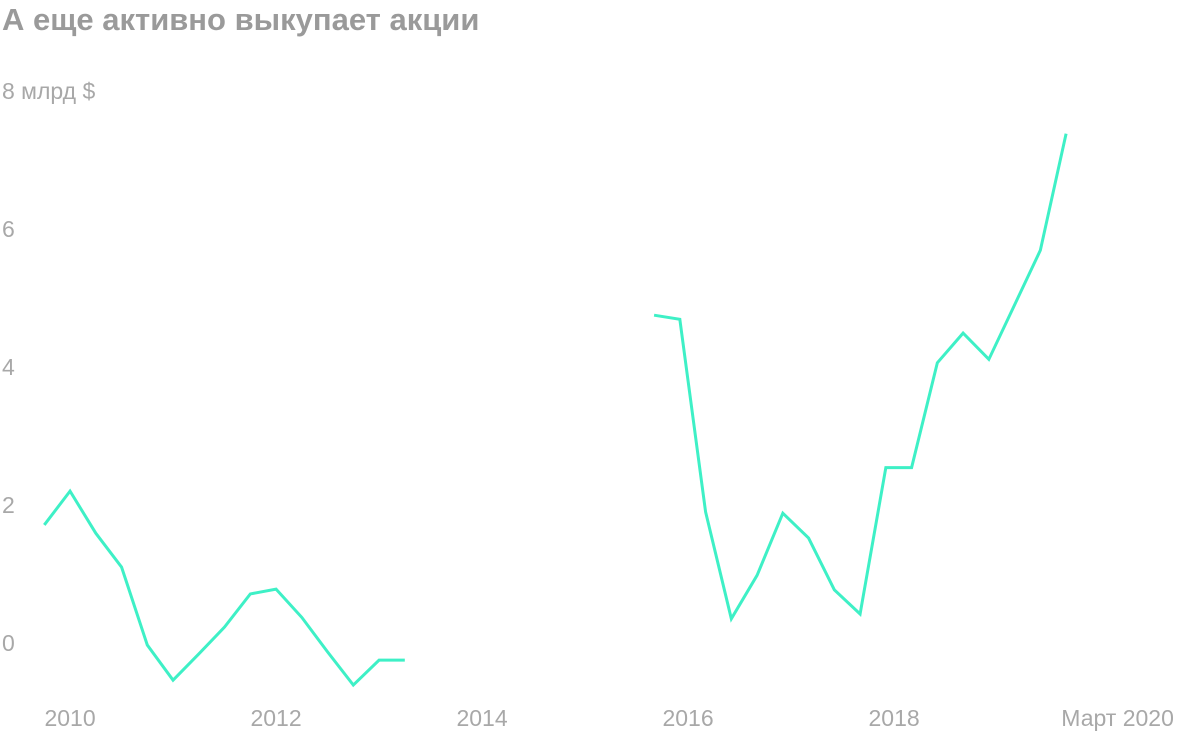 Image resolution: width=1200 pixels, height=737 pixels. Describe the element at coordinates (48, 91) in the screenshot. I see `y-tick-label: 8 млрд $` at that location.